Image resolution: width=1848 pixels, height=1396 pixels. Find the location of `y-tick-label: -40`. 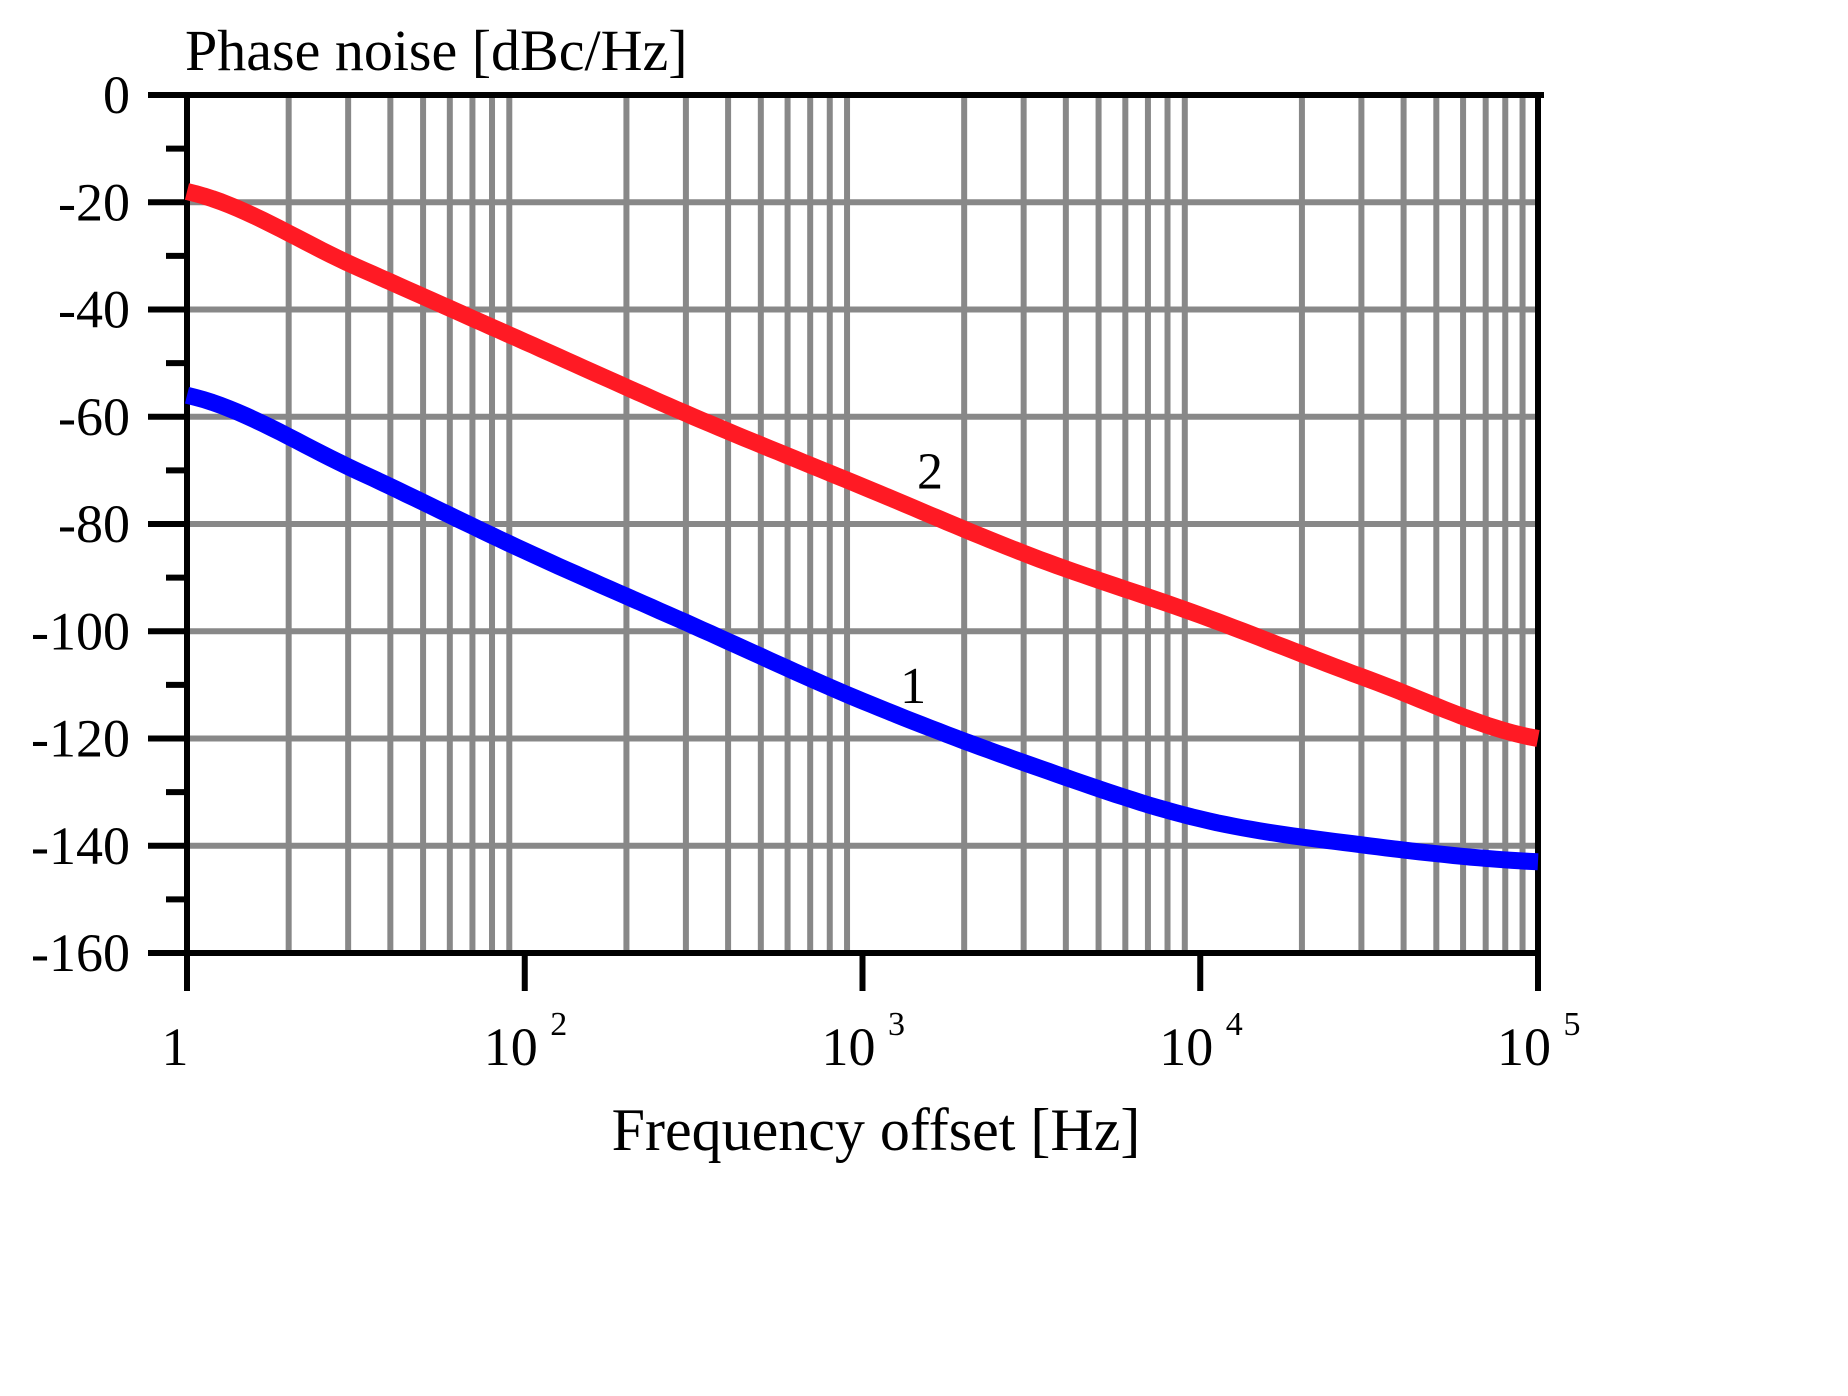

y-tick-label: -40 is located at coordinates (94, 310).